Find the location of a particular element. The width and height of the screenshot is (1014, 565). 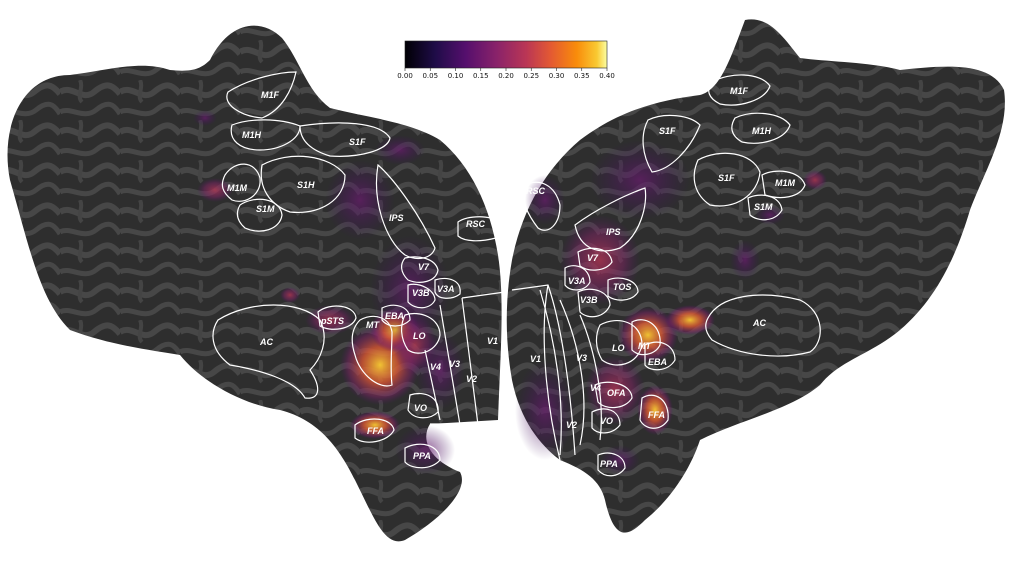

roi-label: pSTS is located at coordinates (332, 321).